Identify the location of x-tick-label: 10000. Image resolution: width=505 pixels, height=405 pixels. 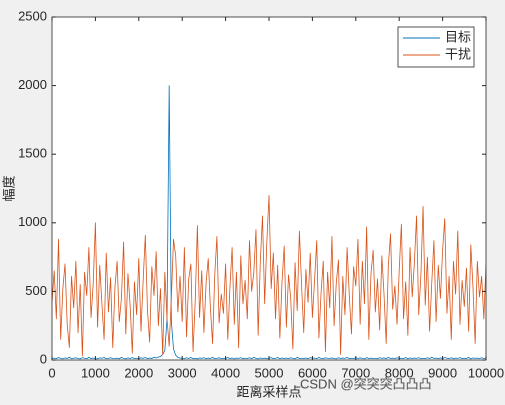
(486, 372).